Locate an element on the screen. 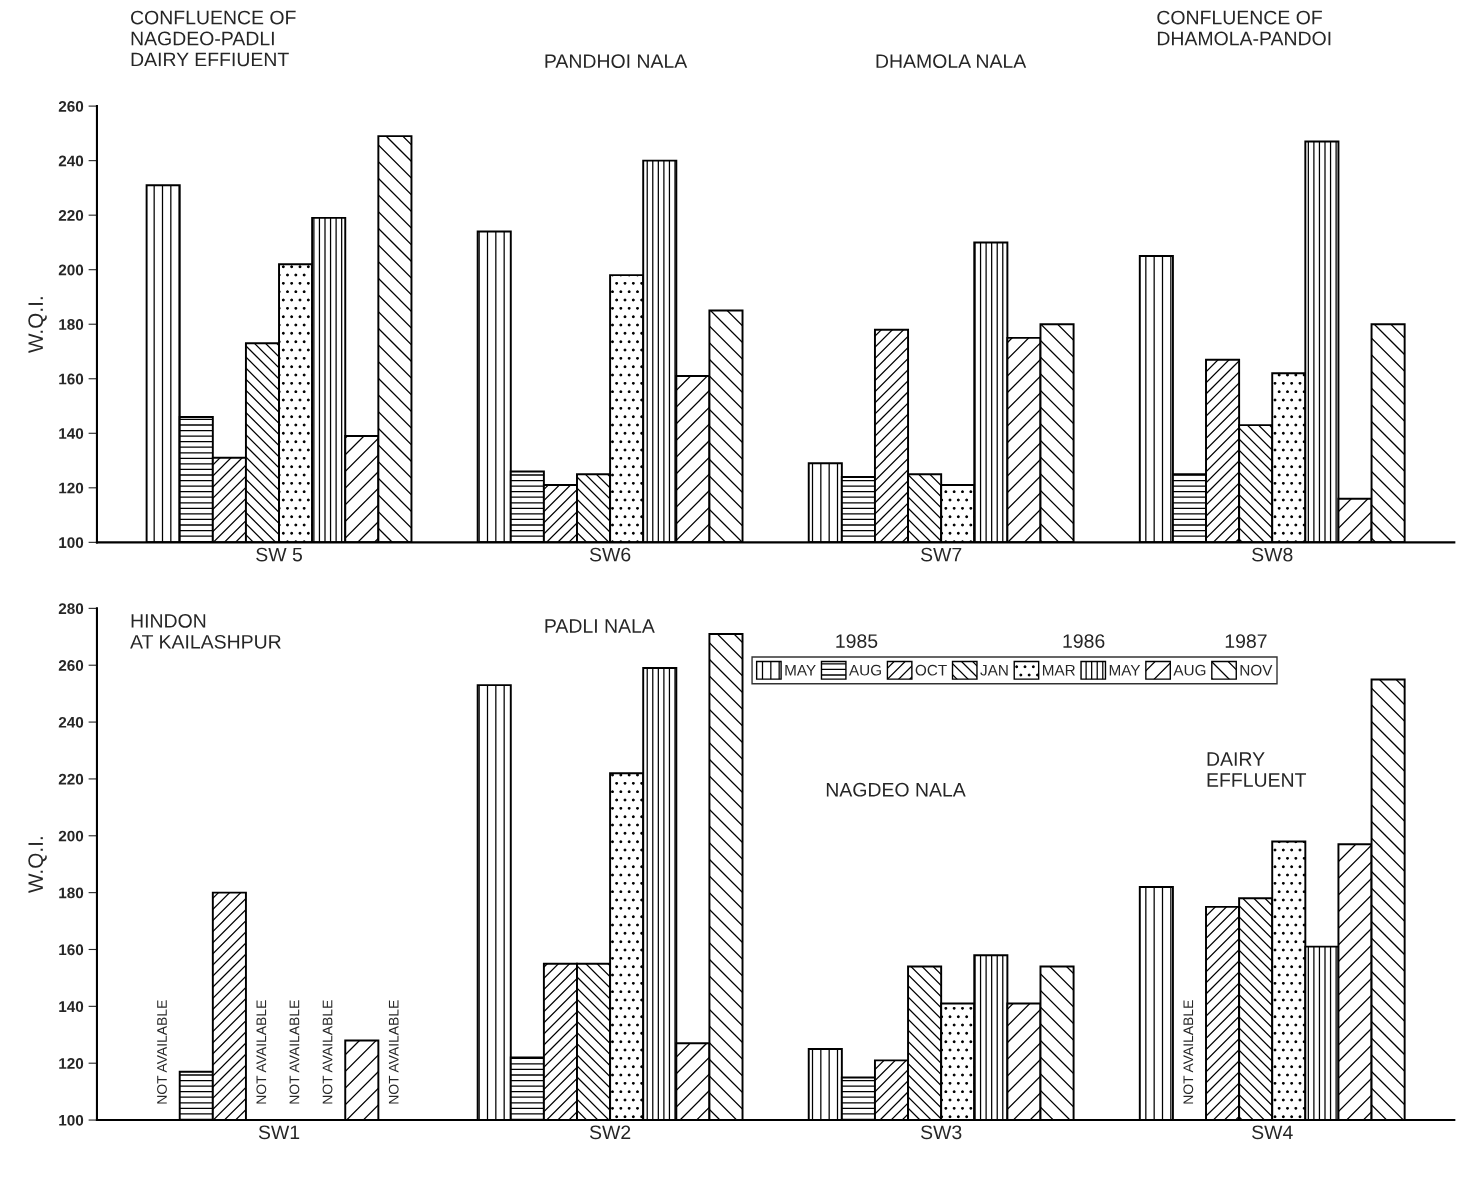  annotation: 1985 is located at coordinates (857, 641).